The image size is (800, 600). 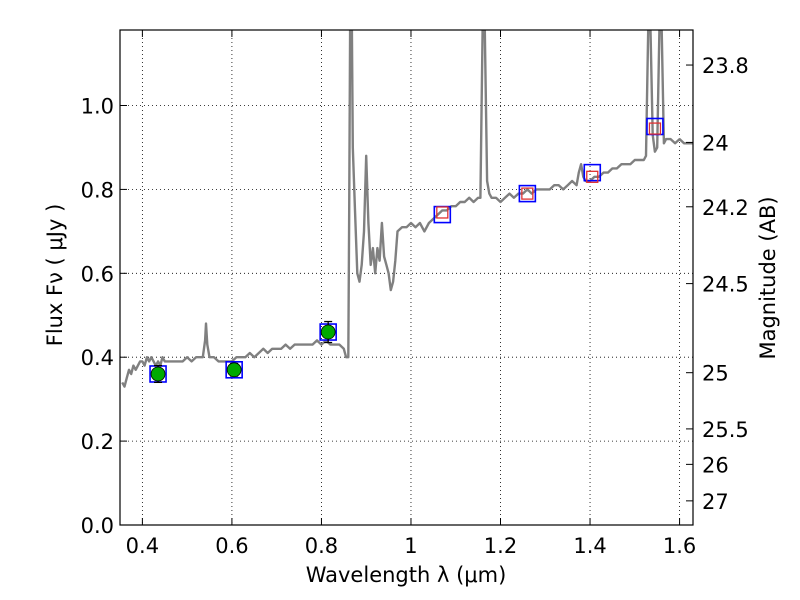 I want to click on x-axis-label: Wavelength λ (μm), so click(x=406, y=575).